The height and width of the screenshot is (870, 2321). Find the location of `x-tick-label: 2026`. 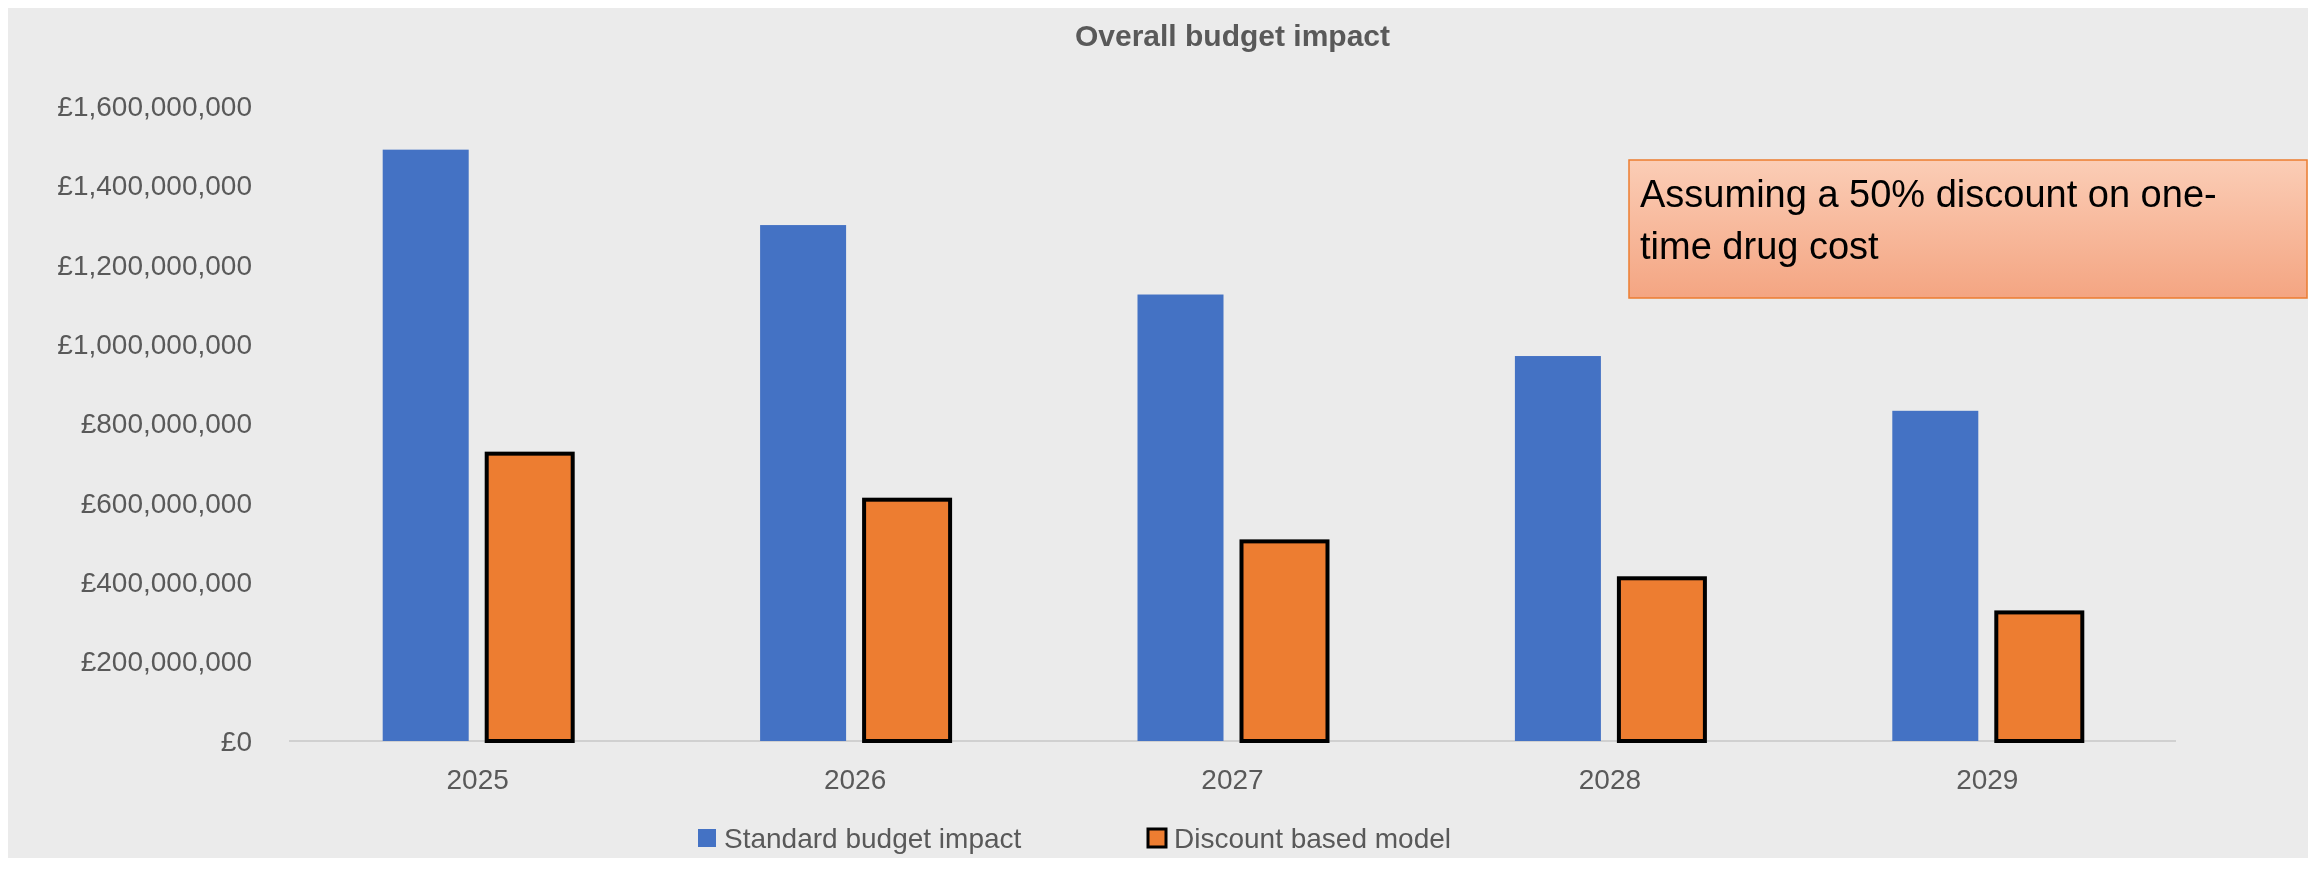

x-tick-label: 2026 is located at coordinates (855, 779).